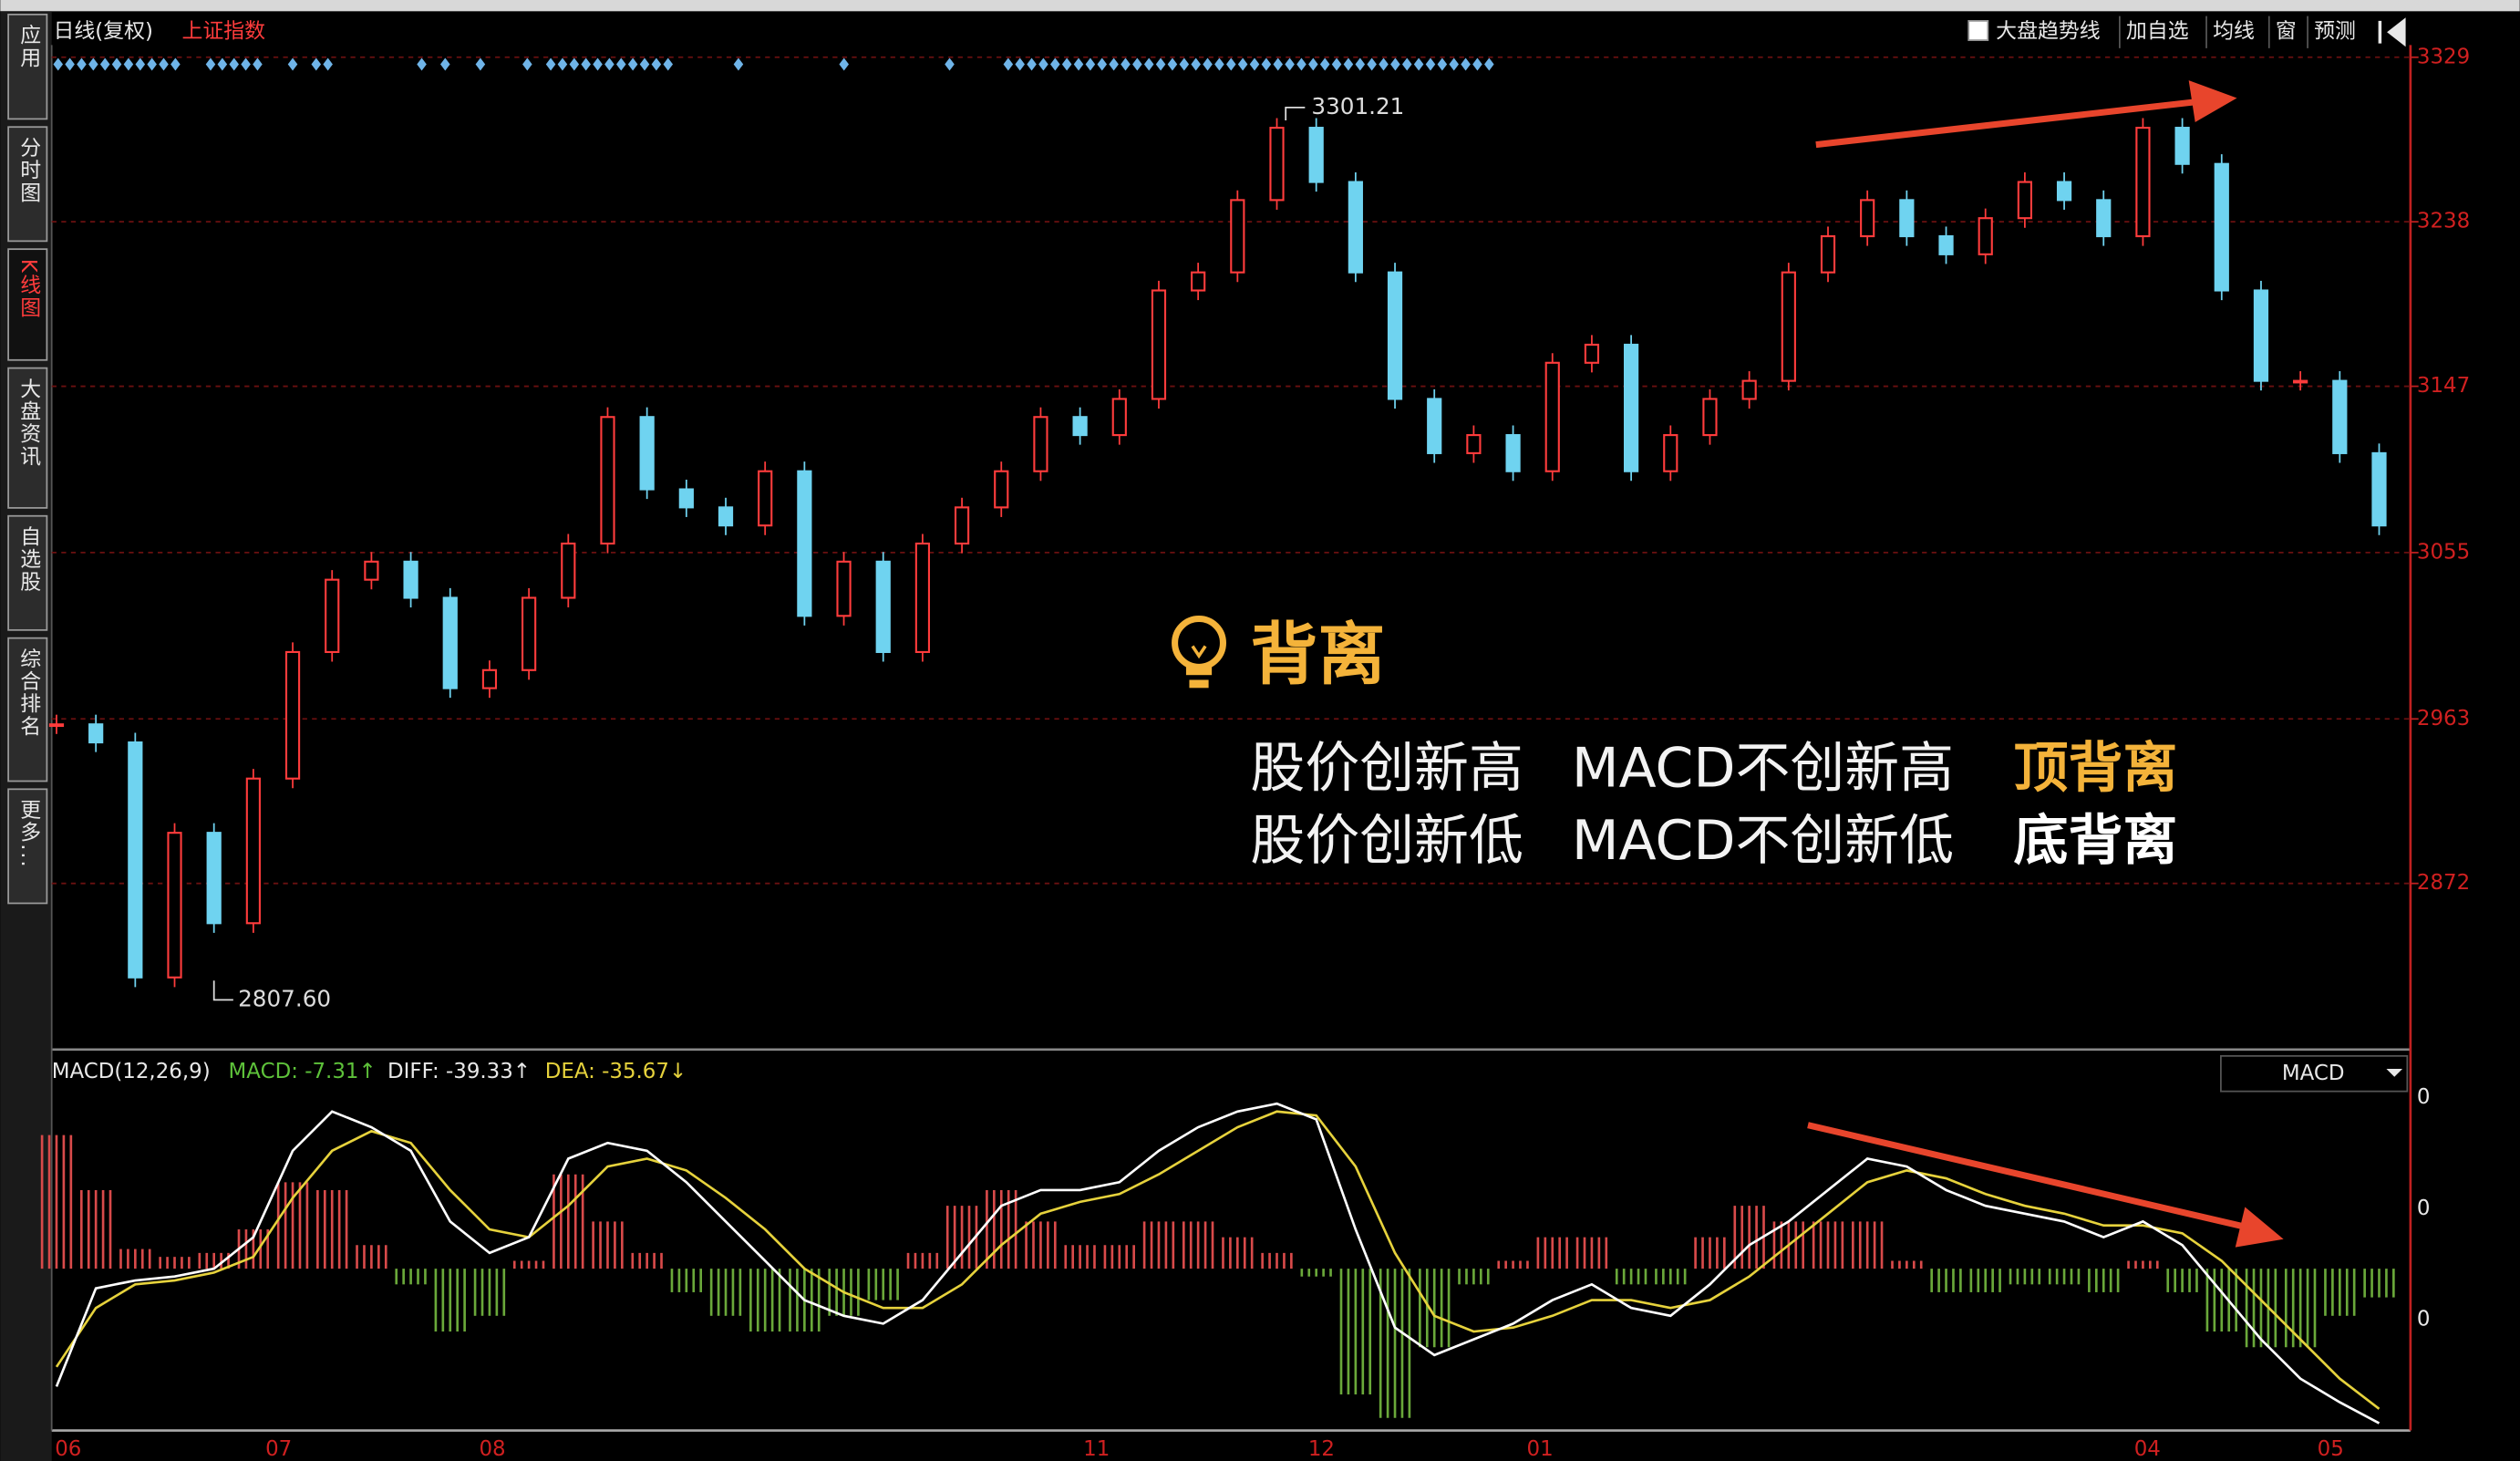 This screenshot has width=2520, height=1461. Describe the element at coordinates (29, 423) in the screenshot. I see `sidebar-tab-label: 大盘资讯` at that location.